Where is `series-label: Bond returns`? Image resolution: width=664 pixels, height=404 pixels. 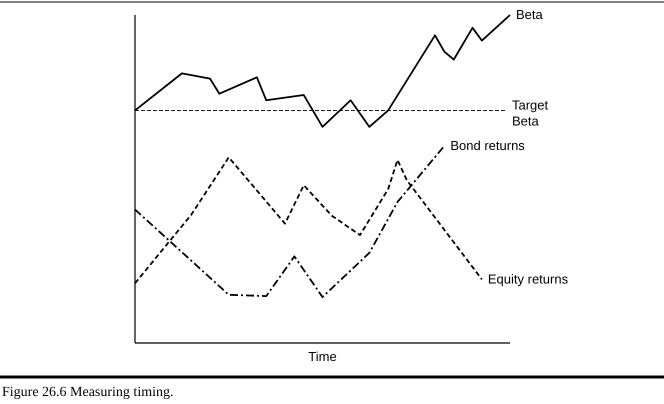
series-label: Bond returns is located at coordinates (488, 145).